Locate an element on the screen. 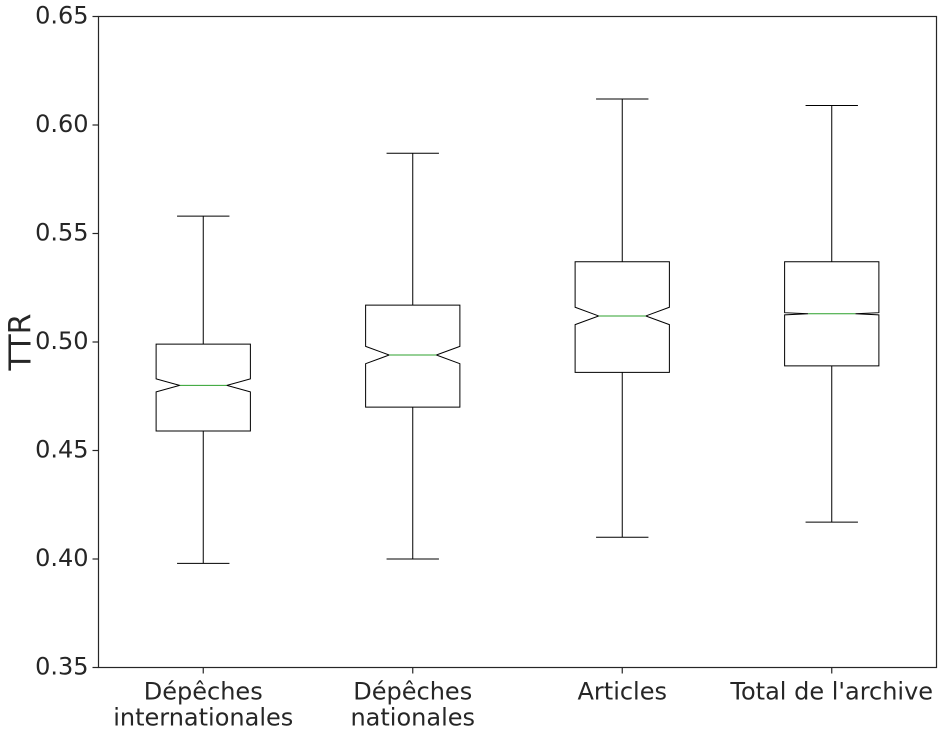  x-tick-label: Total de l'archive is located at coordinates (831, 692).